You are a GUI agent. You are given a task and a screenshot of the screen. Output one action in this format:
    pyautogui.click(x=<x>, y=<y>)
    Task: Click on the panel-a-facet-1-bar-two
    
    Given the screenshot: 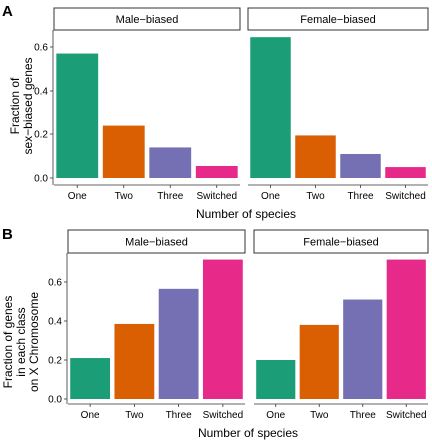 What is the action you would take?
    pyautogui.click(x=123, y=151)
    